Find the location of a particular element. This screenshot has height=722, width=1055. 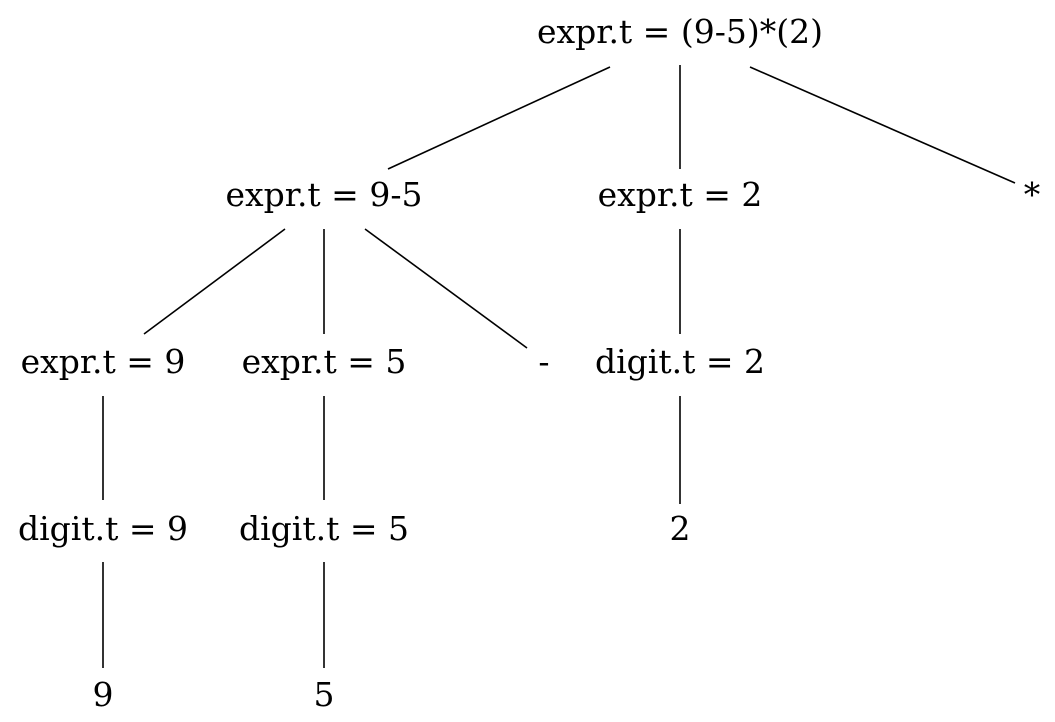

node-expr-9: expr.t = 9 is located at coordinates (103, 361).